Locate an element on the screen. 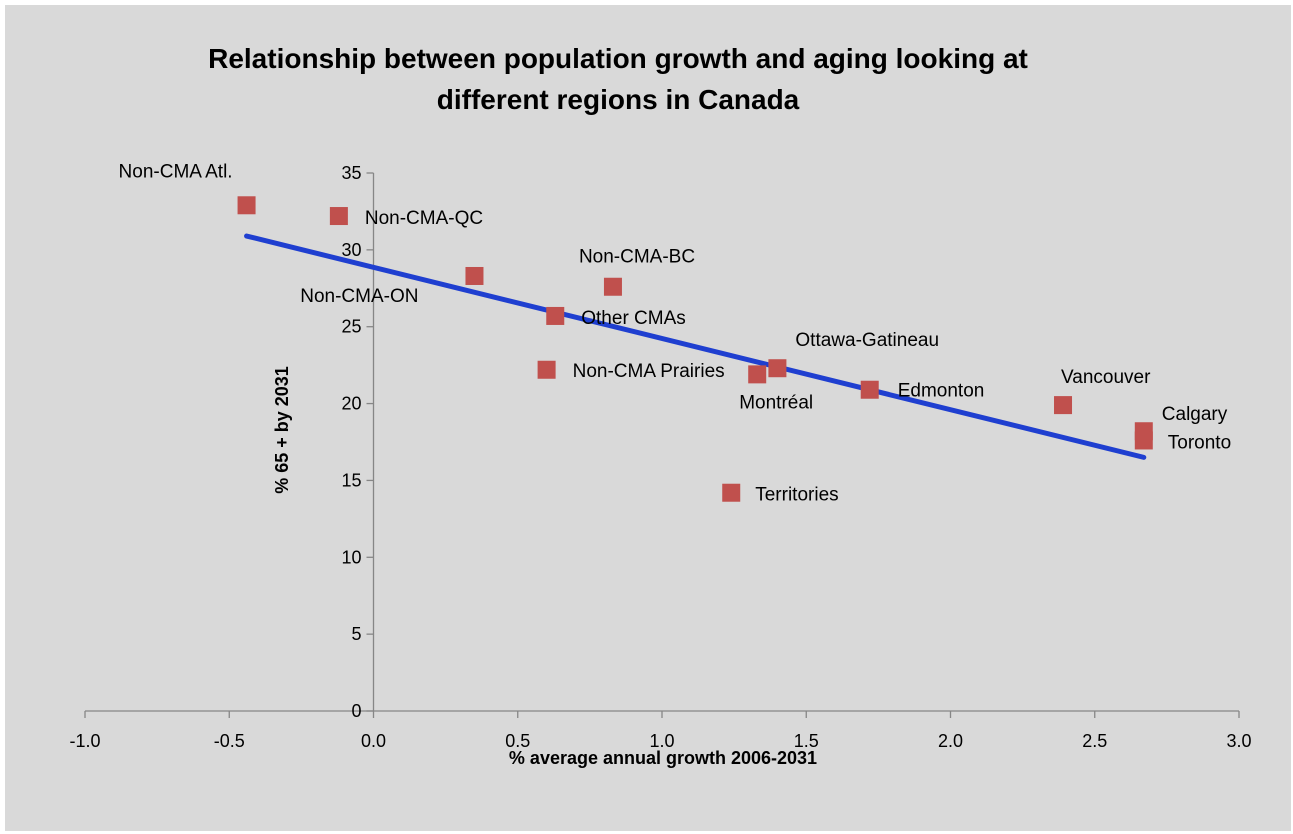 The image size is (1293, 834). data-point-label: Vancouver is located at coordinates (1106, 377).